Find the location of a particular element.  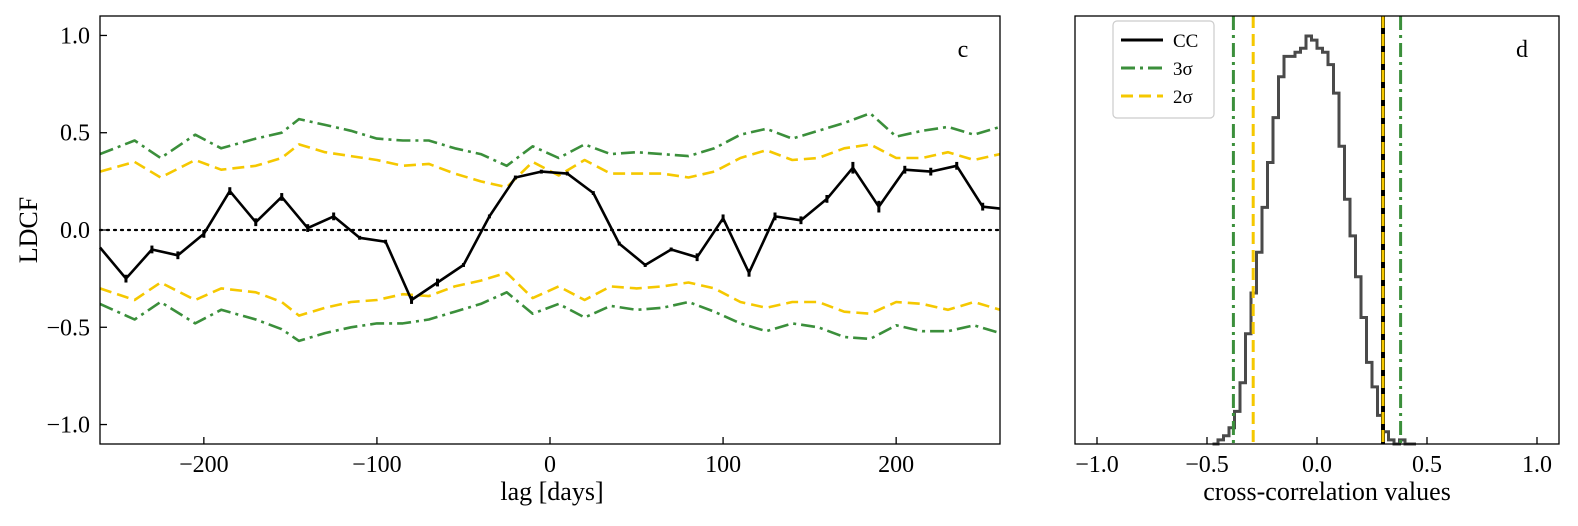

x-tick-label: −1.0 is located at coordinates (1097, 465).